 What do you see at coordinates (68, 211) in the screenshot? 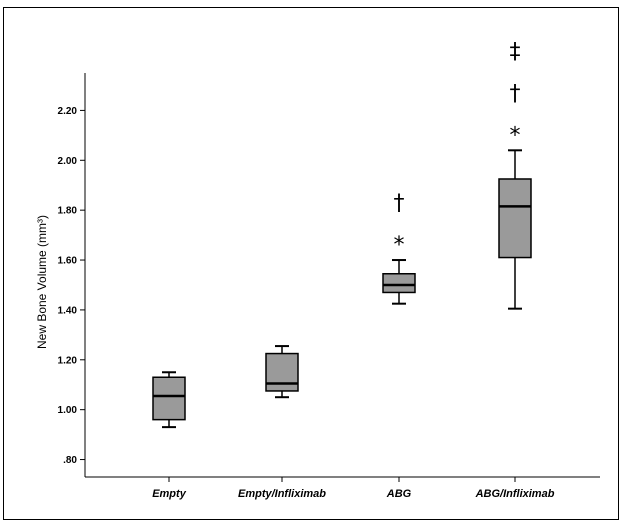
I see `y-tick-label: 1.80` at bounding box center [68, 211].